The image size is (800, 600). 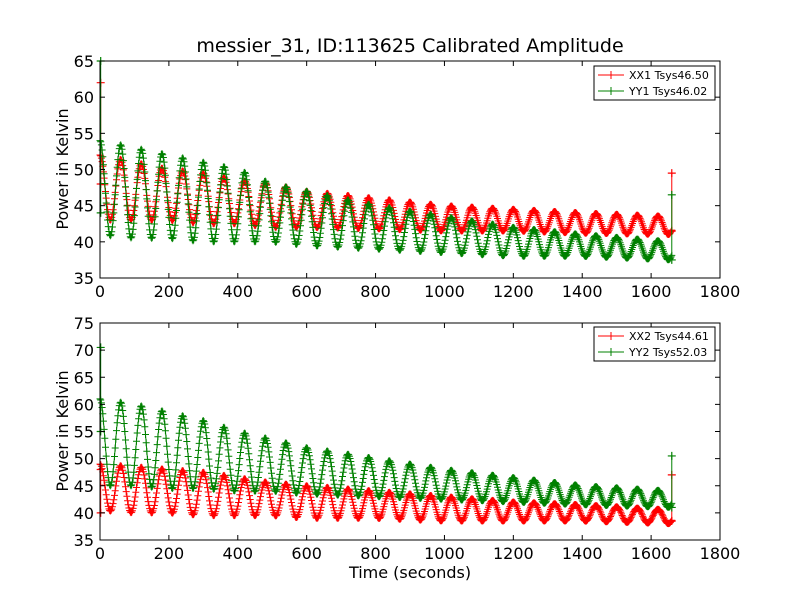 What do you see at coordinates (667, 352) in the screenshot?
I see `bottom-legend-label-yy2: YY2 Tsys52.03` at bounding box center [667, 352].